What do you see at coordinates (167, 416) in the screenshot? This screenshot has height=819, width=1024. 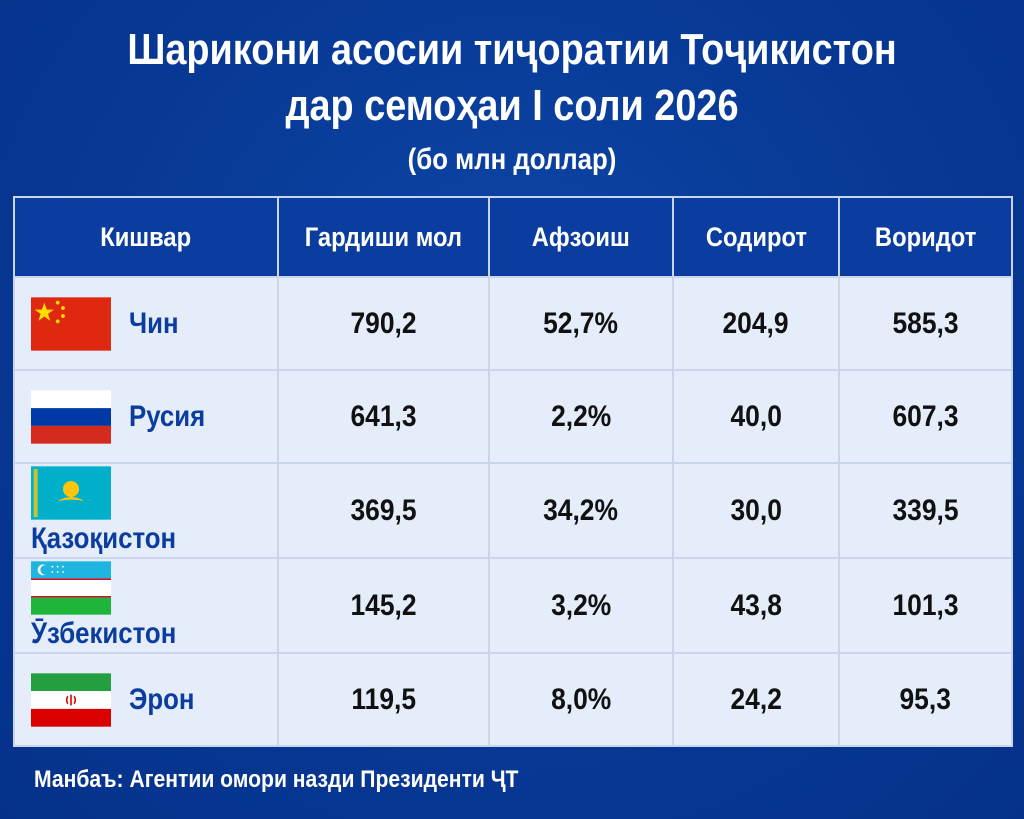 I see `country-name: Русия` at bounding box center [167, 416].